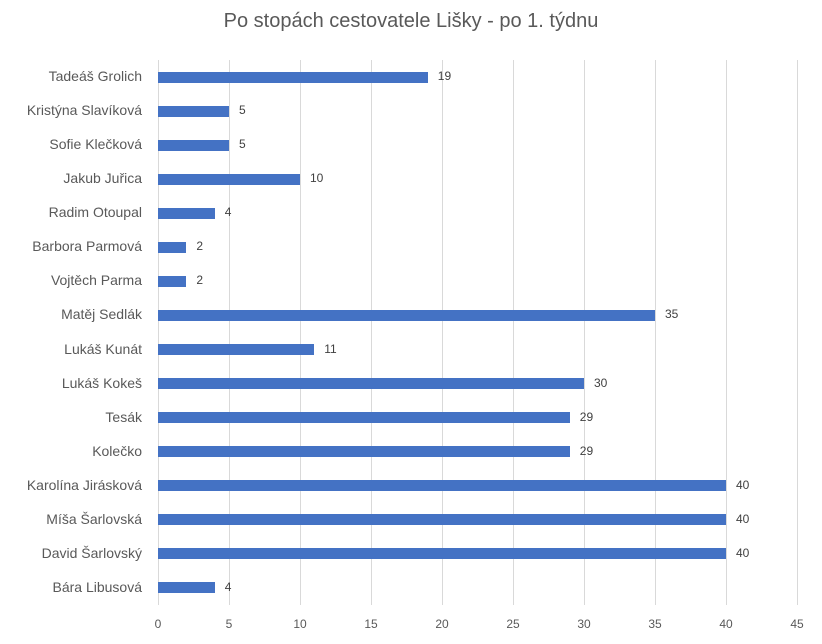  Describe the element at coordinates (95, 212) in the screenshot. I see `category-label: Radim Otoupal` at that location.